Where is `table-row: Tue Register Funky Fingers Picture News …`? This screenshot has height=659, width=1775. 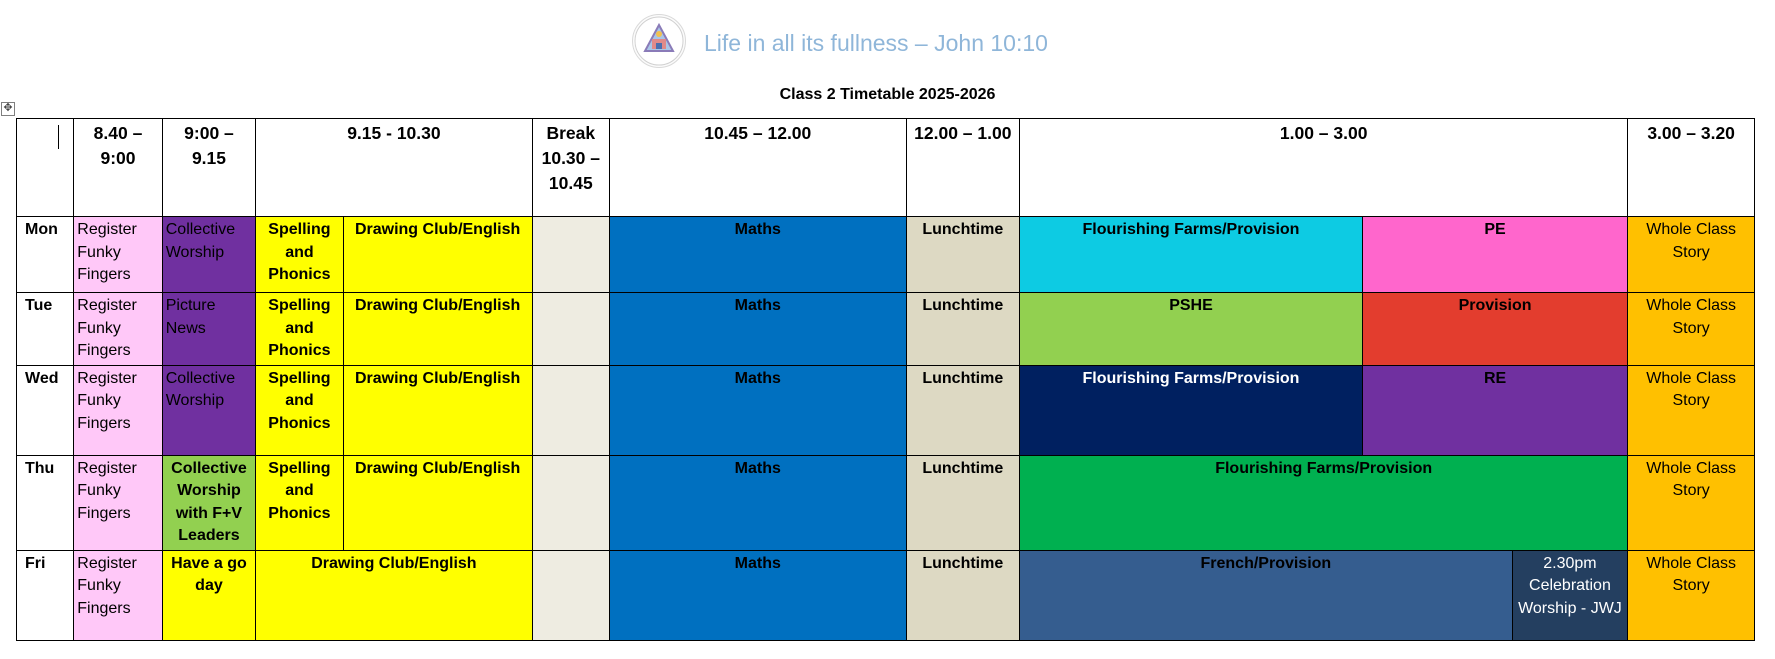
table-row: Tue Register Funky Fingers Picture News … is located at coordinates (885, 329).